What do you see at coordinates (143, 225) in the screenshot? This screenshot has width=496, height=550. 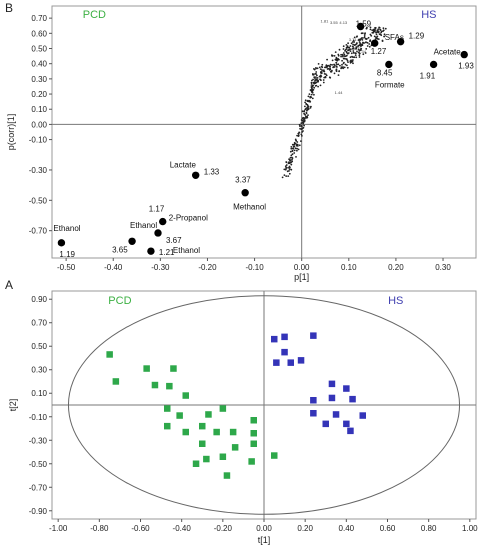 I see `panel-b-point-label: Ethanol` at bounding box center [143, 225].